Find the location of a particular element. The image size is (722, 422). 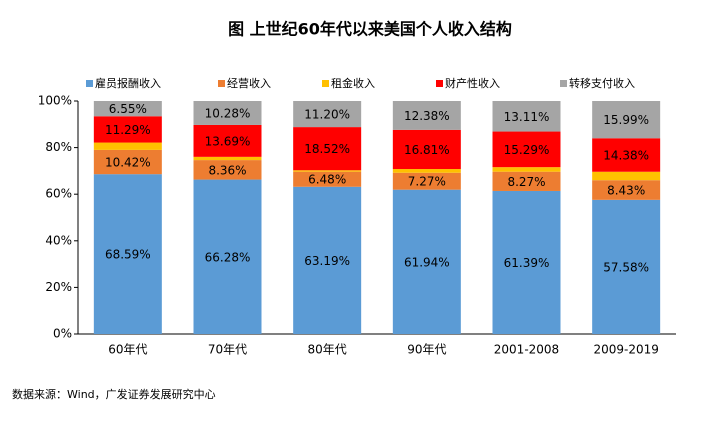

legend-label: 转移支付收入 is located at coordinates (602, 83).